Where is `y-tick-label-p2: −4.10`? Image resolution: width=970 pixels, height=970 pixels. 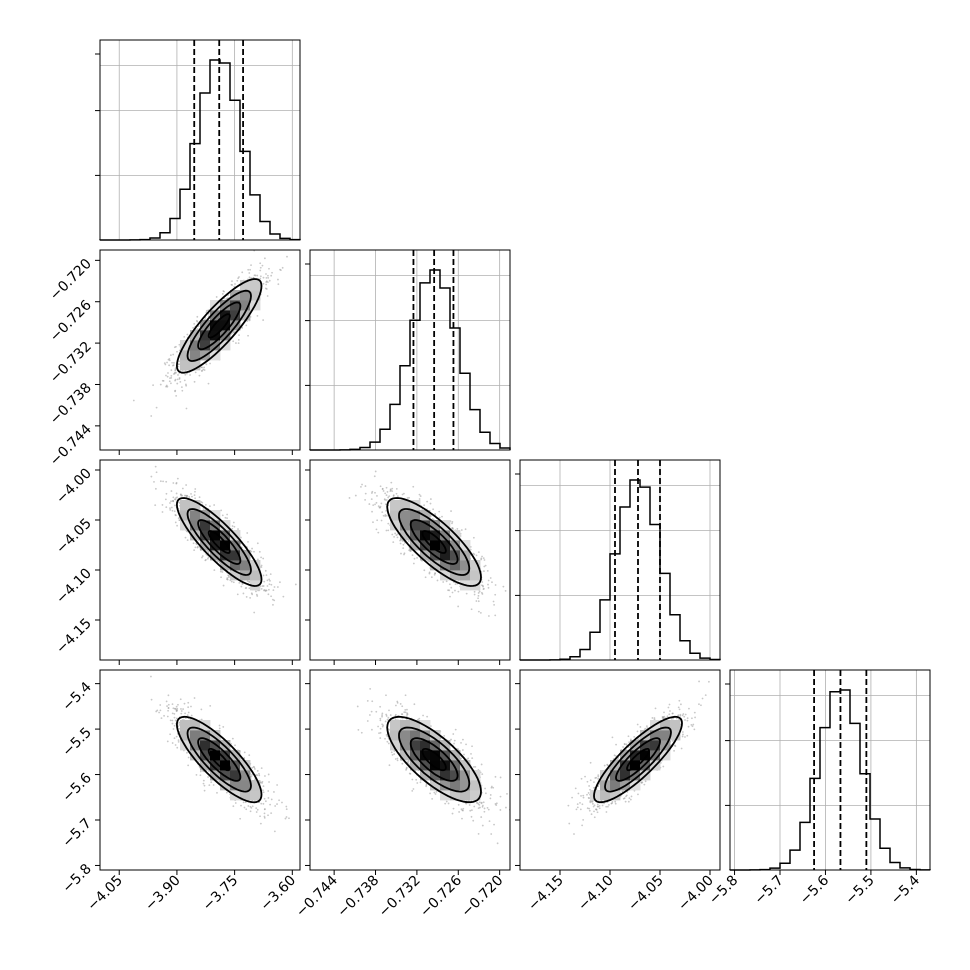
y-tick-label-p2: −4.10 is located at coordinates (74, 587).